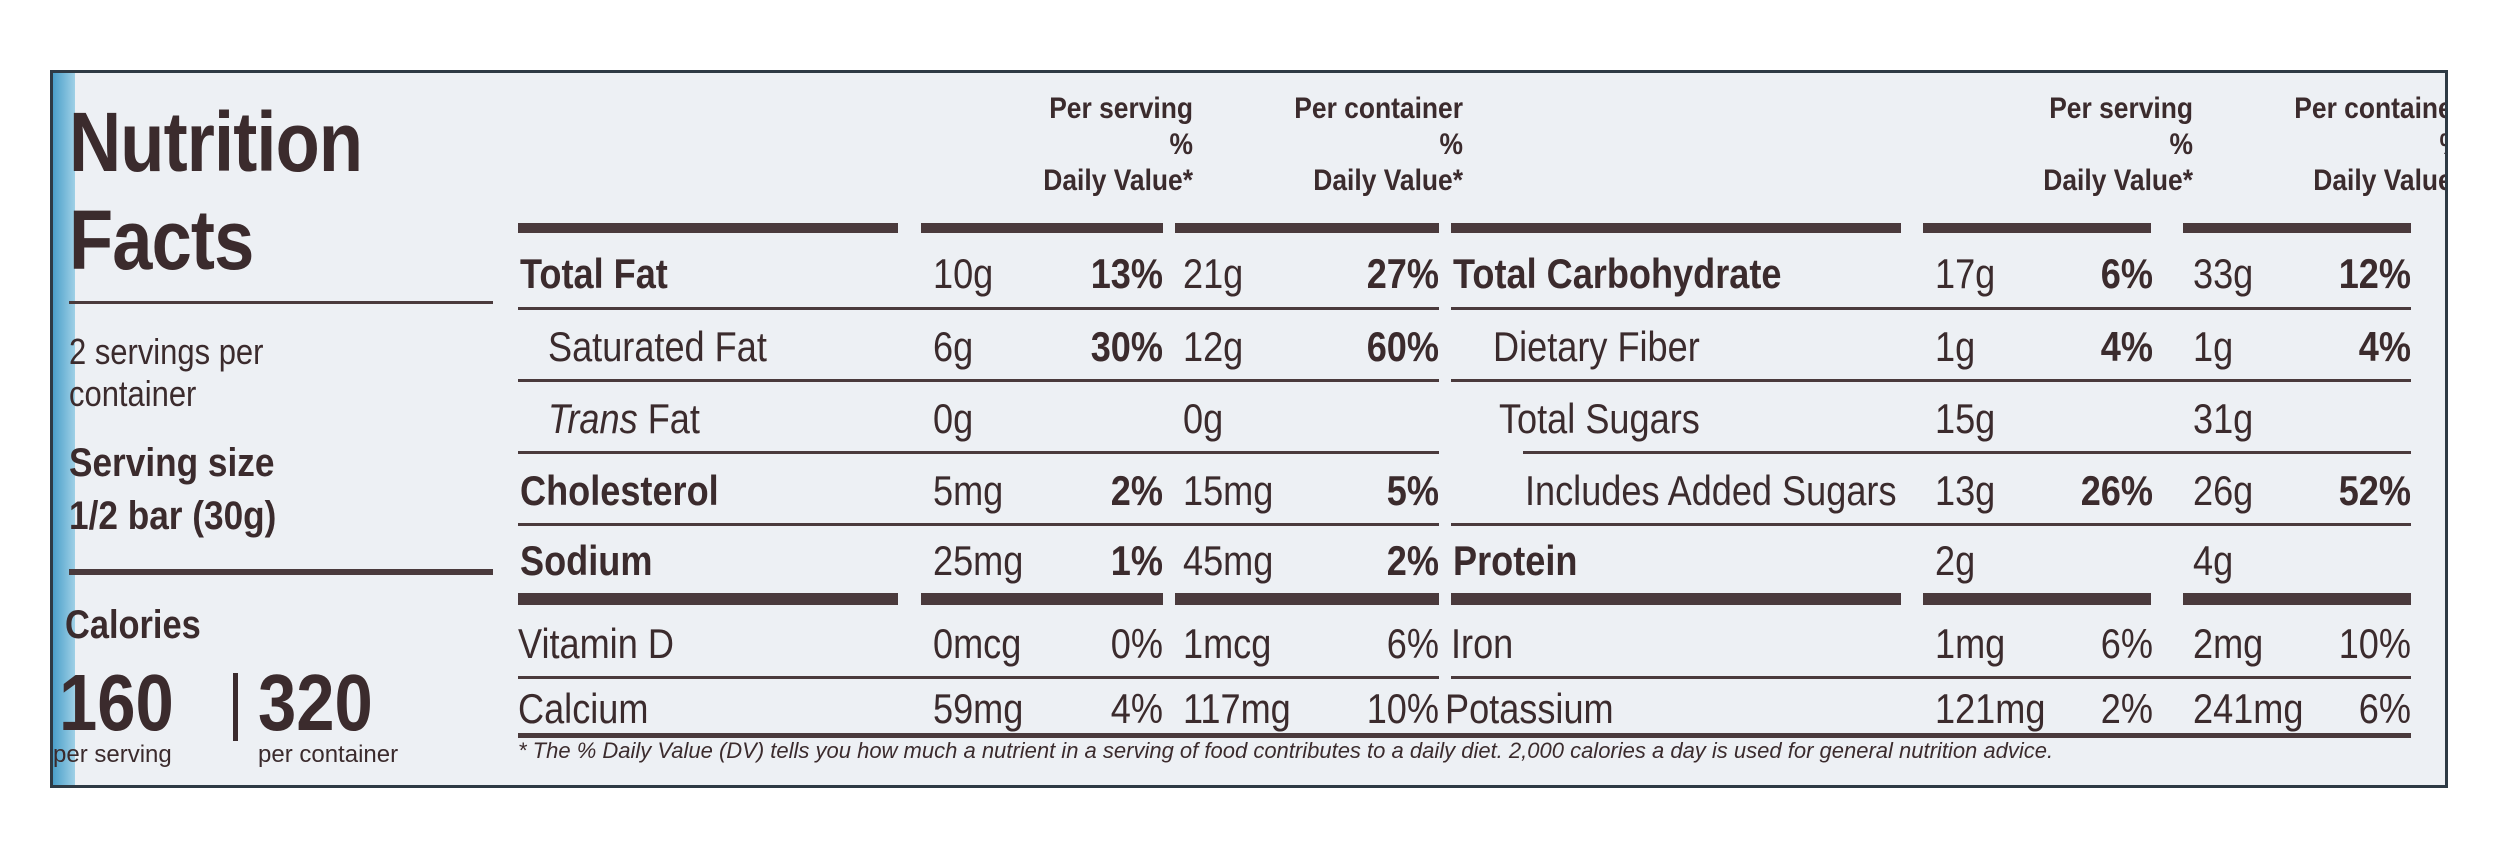 The image size is (2500, 859). I want to click on trans-fat-suffix: Fat, so click(668, 418).